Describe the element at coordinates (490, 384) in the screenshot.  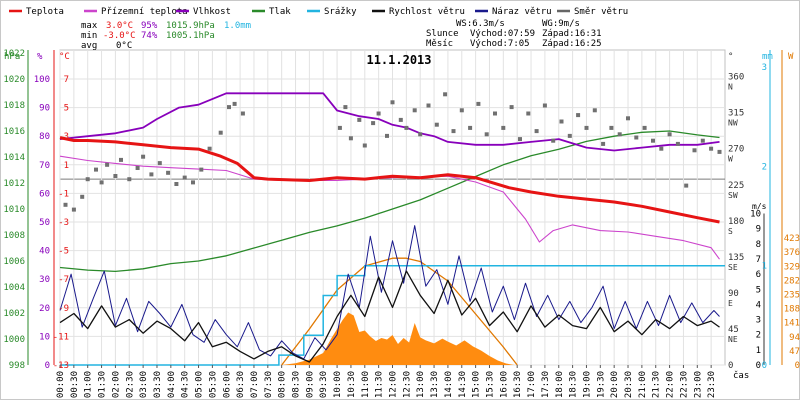
I see `x-tick-label: 15:30` at that location.